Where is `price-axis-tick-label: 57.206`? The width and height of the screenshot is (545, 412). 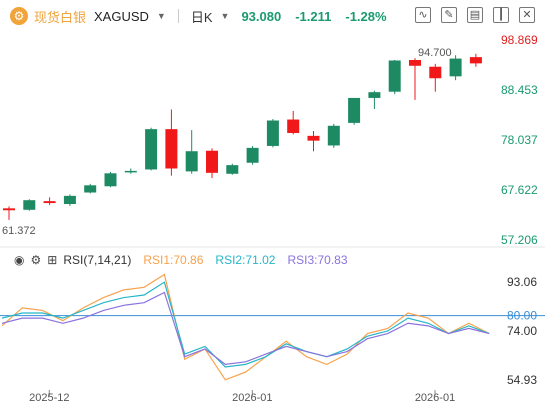 price-axis-tick-label: 57.206 is located at coordinates (519, 240).